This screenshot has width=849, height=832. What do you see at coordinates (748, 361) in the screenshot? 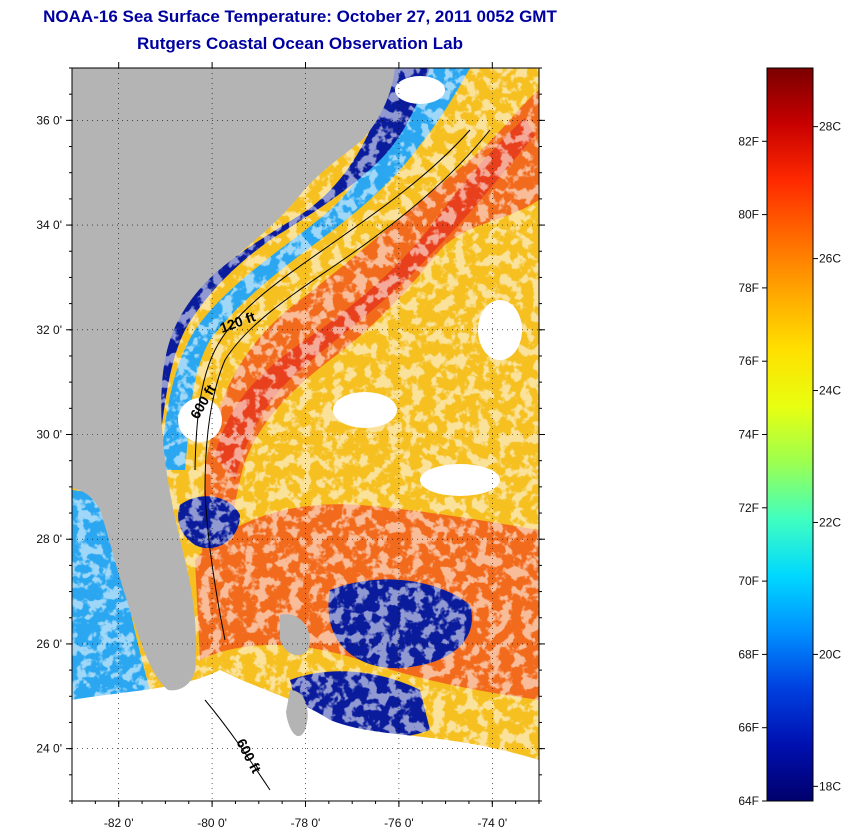
I see `colorbar-f-label: 76F` at bounding box center [748, 361].